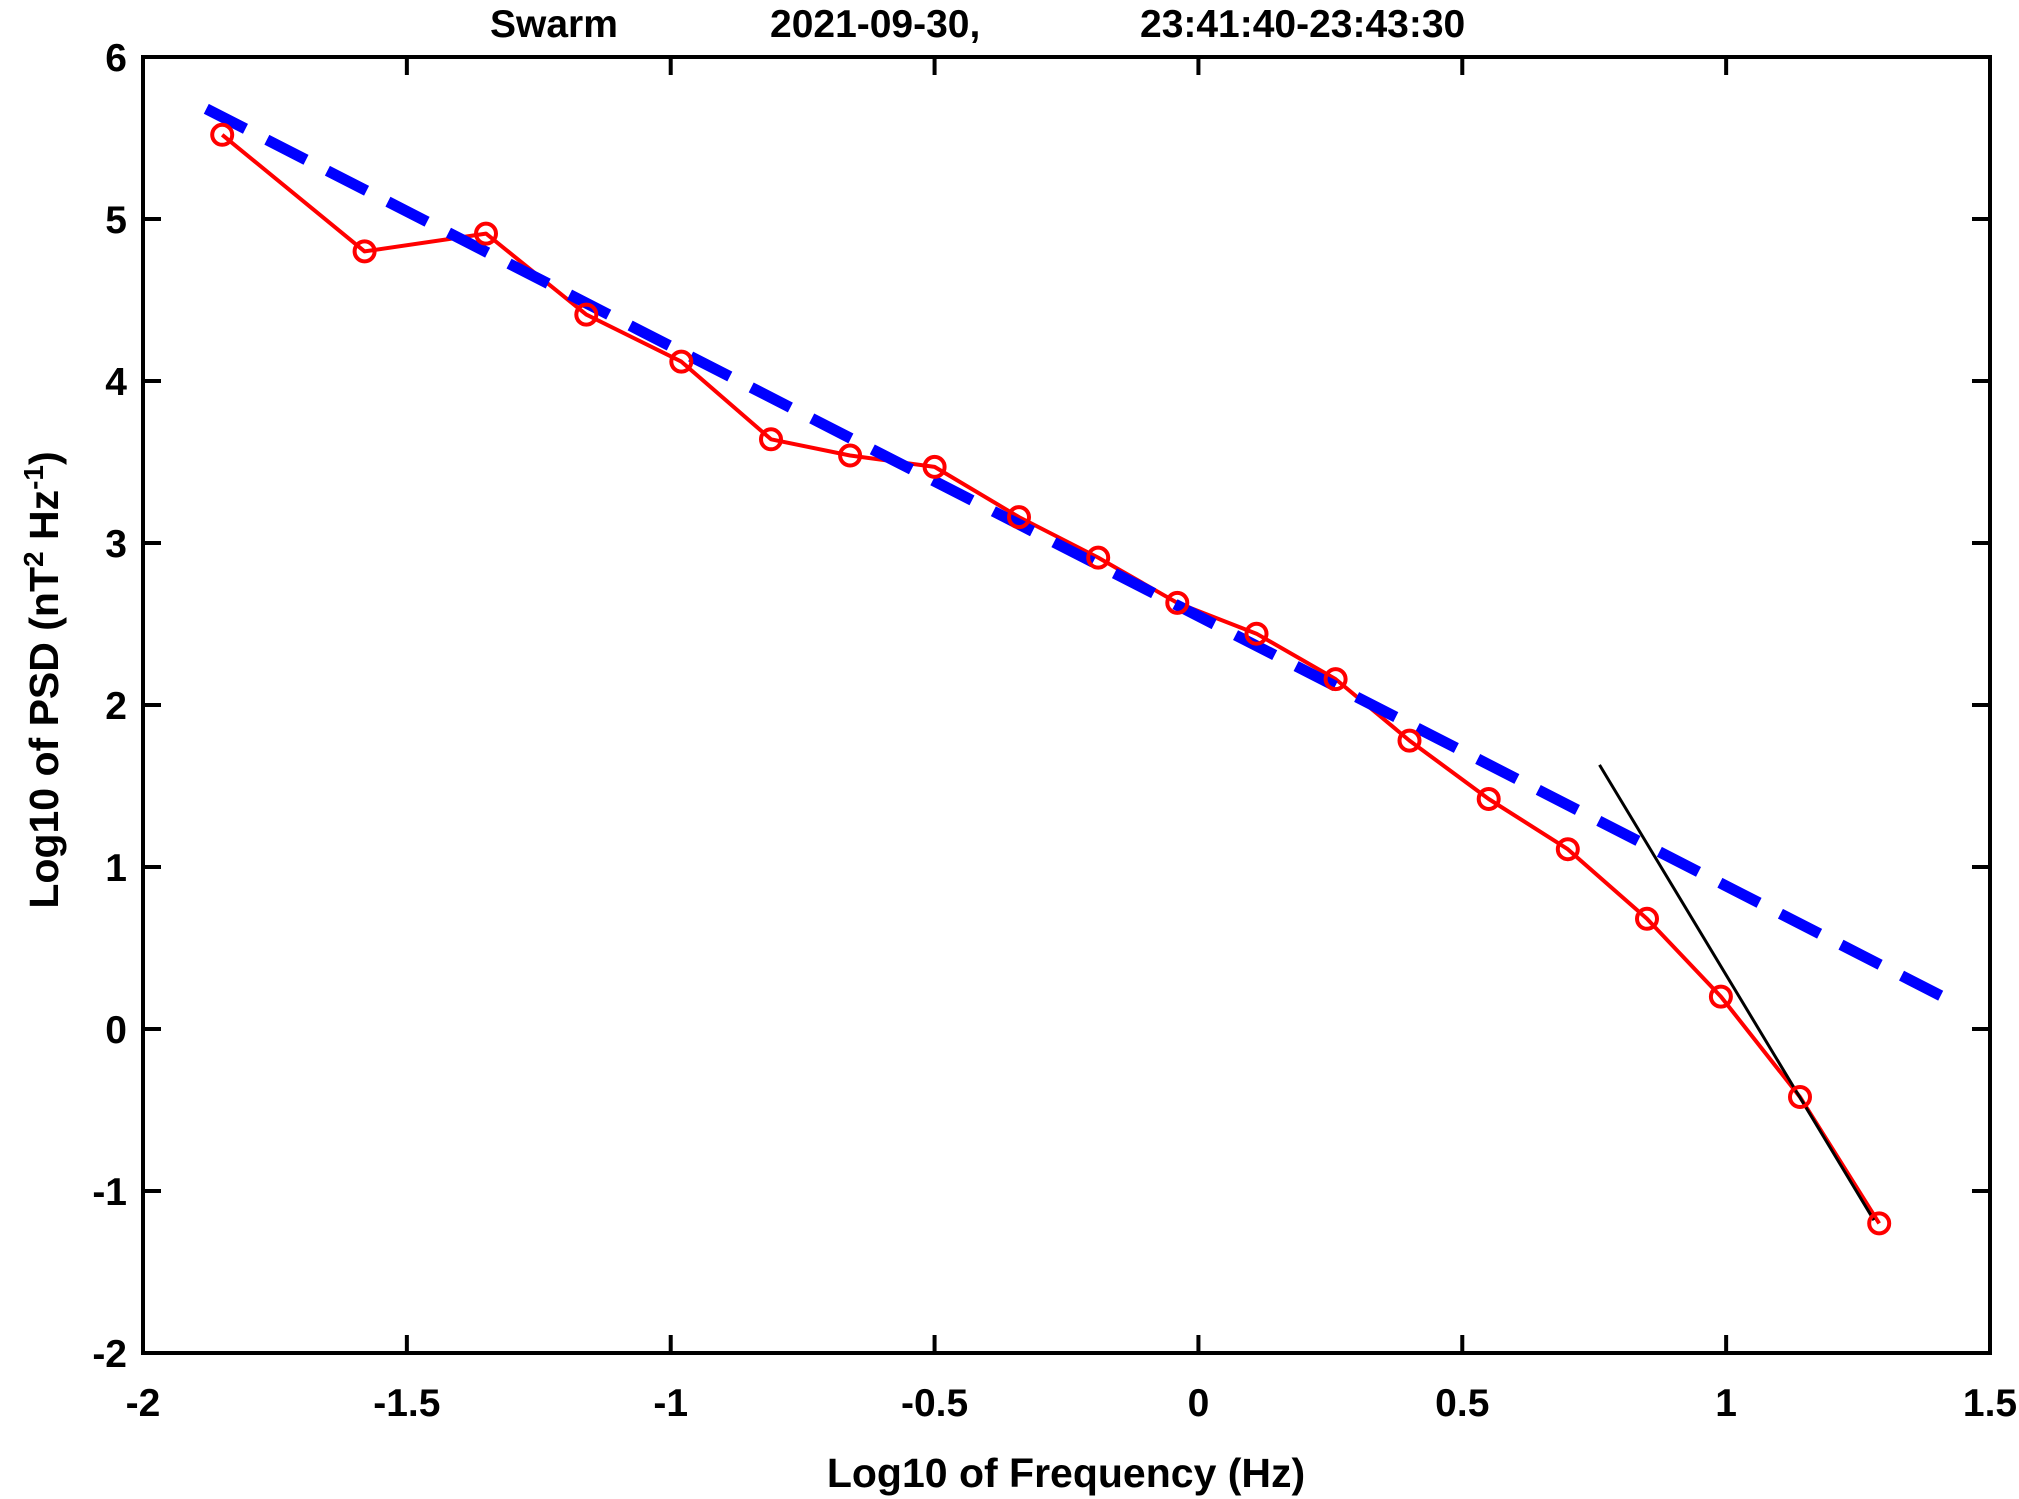  I want to click on title-date: 2021-09-30,, so click(875, 24).